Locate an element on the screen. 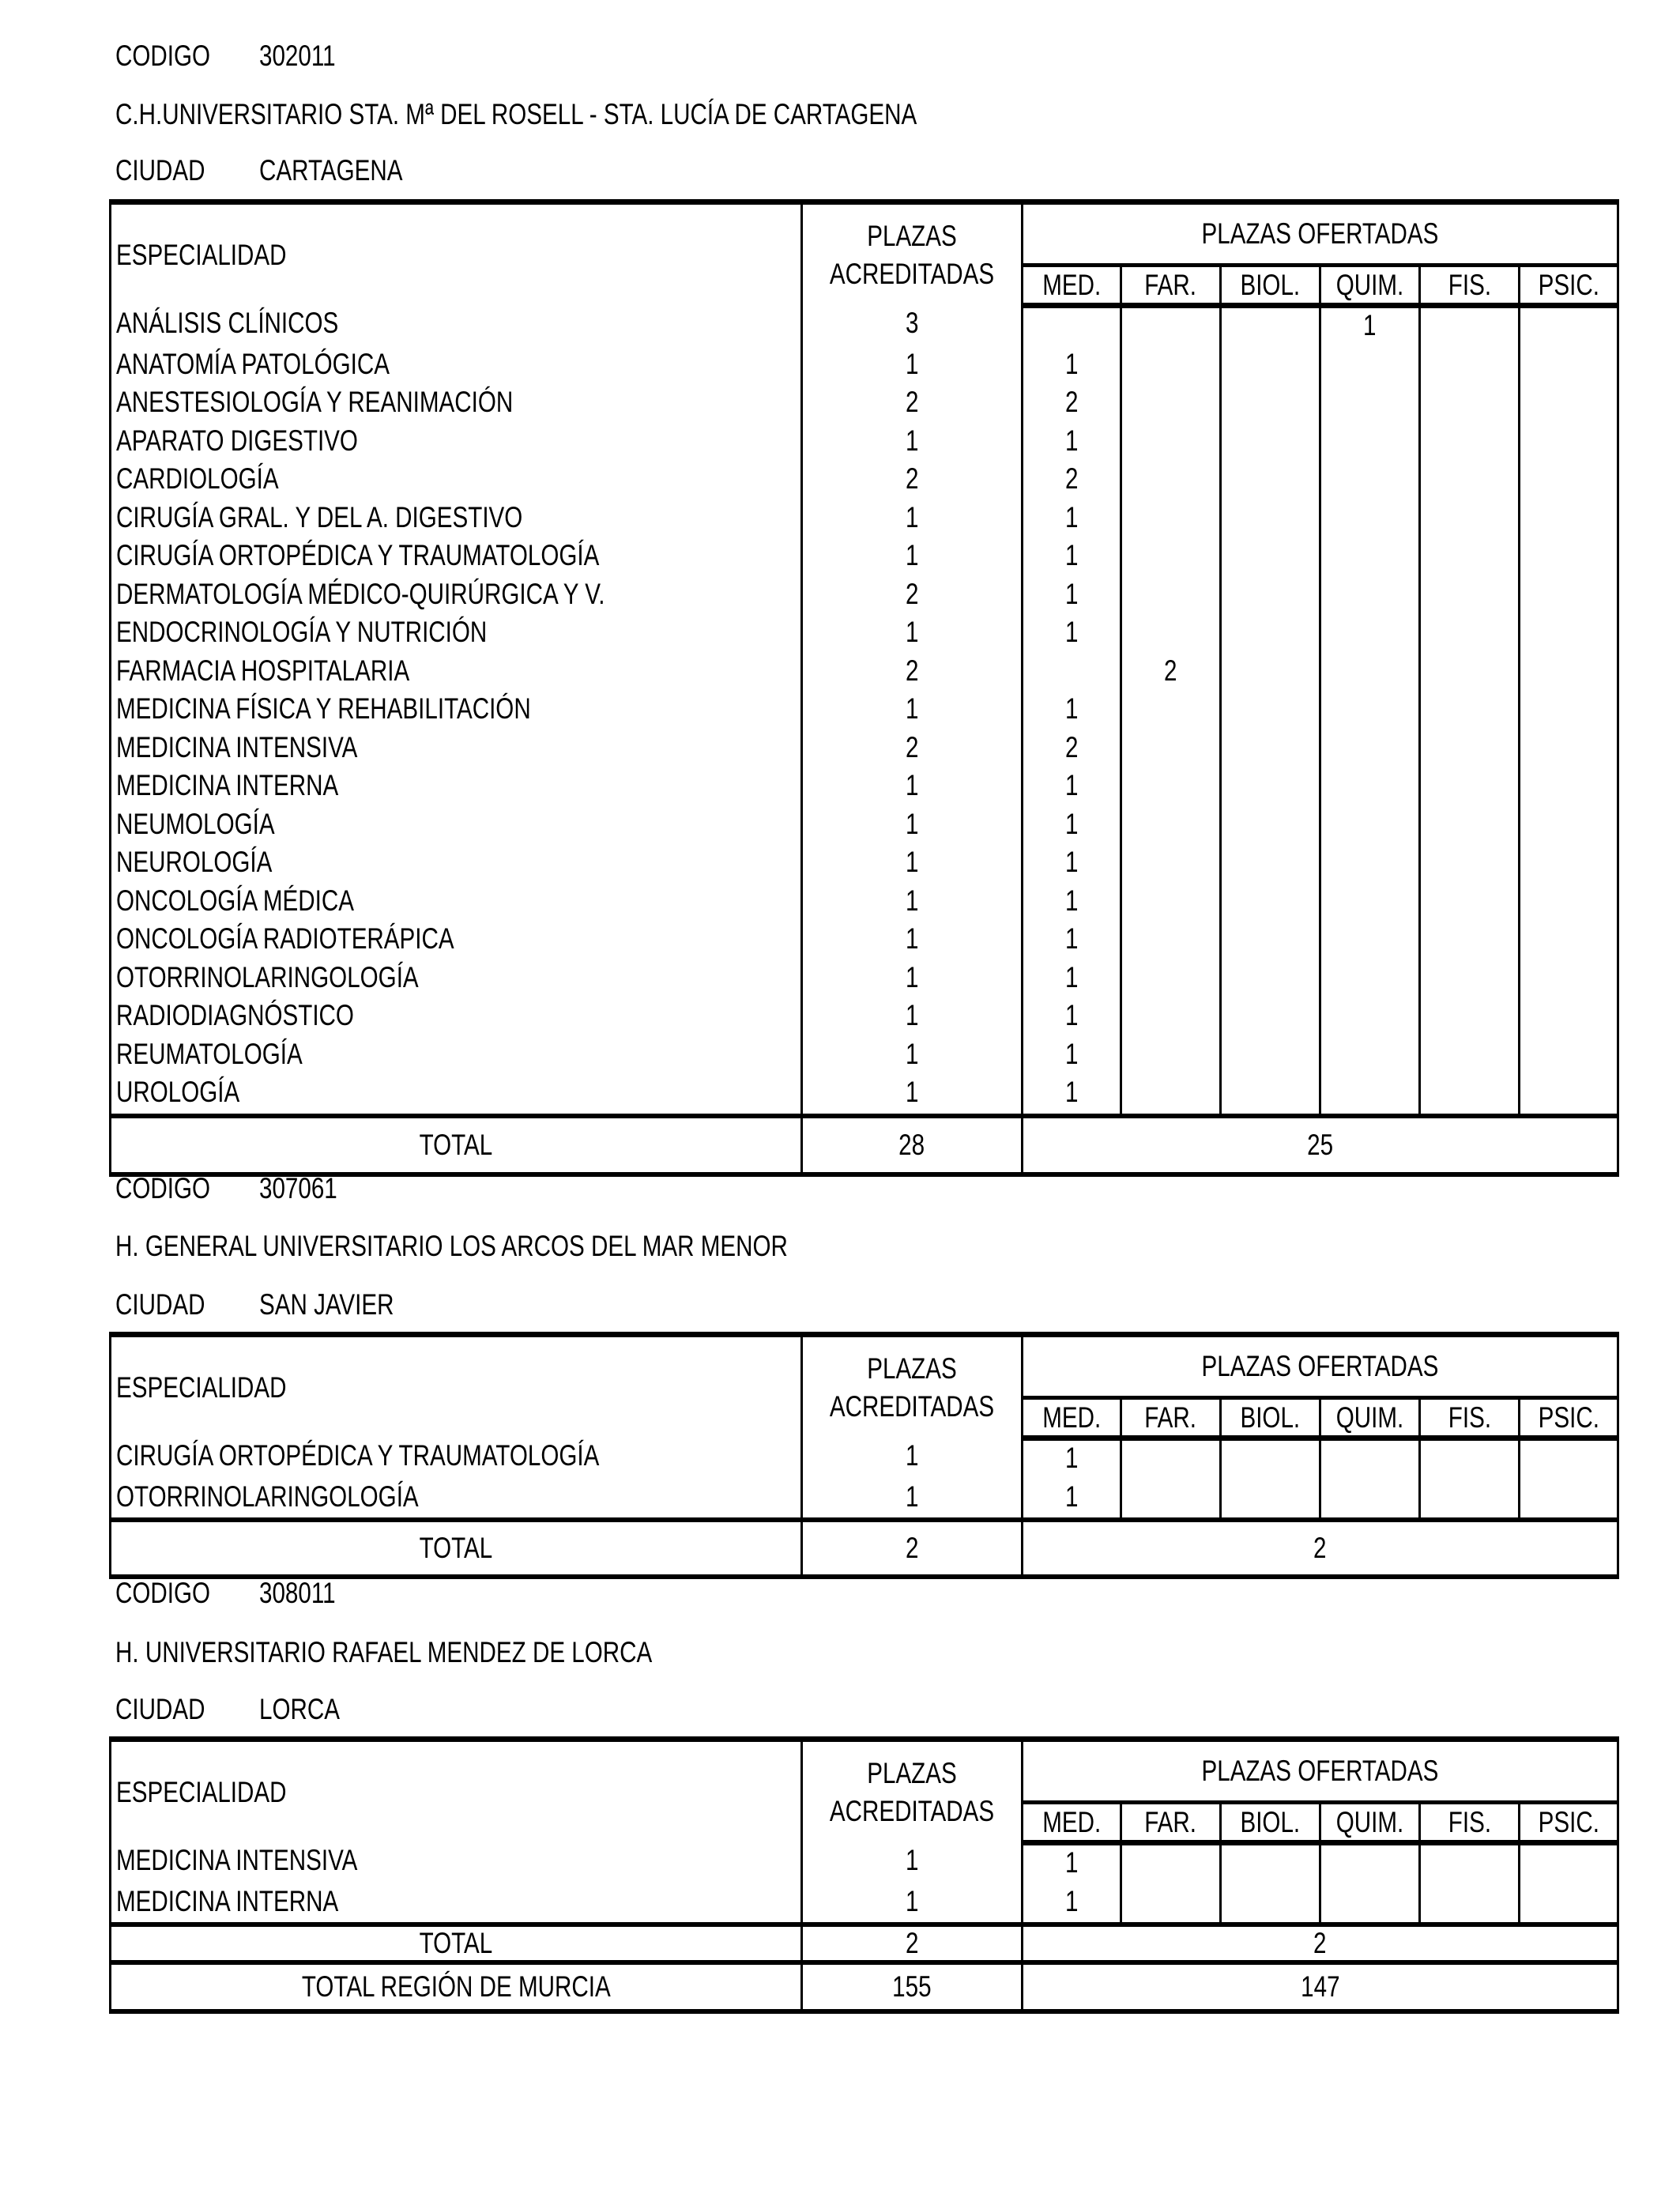  table-row: CIRUGÍA ORTOPÉDICA Y TRAUMATOLOGÍA 1 1 is located at coordinates (864, 1459).